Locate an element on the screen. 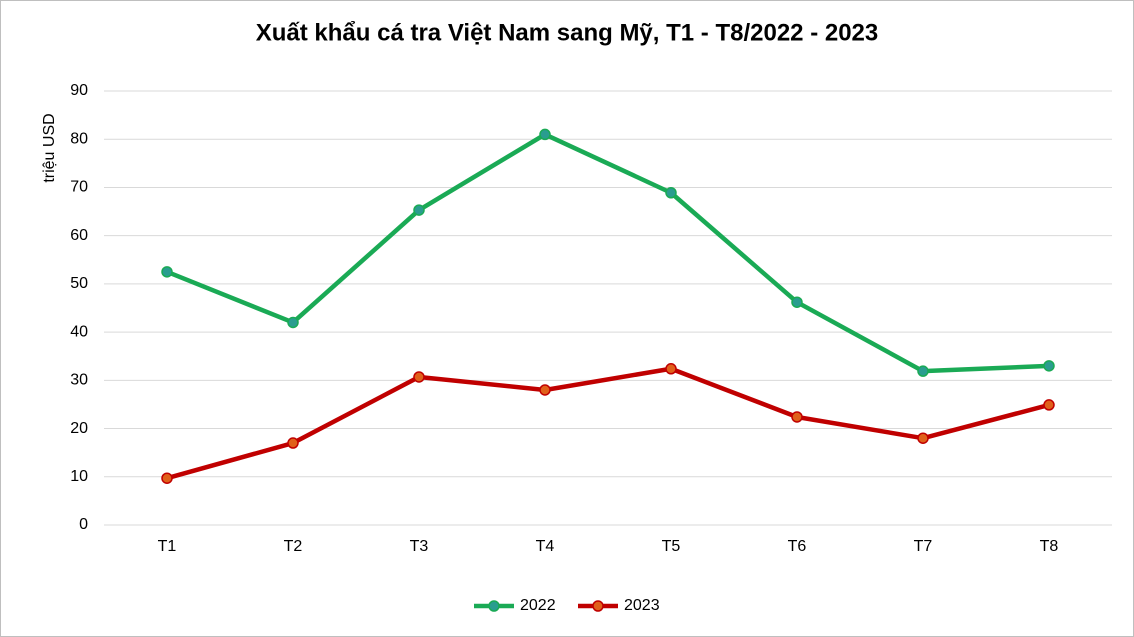  y-tick-label: 30 is located at coordinates (79, 380).